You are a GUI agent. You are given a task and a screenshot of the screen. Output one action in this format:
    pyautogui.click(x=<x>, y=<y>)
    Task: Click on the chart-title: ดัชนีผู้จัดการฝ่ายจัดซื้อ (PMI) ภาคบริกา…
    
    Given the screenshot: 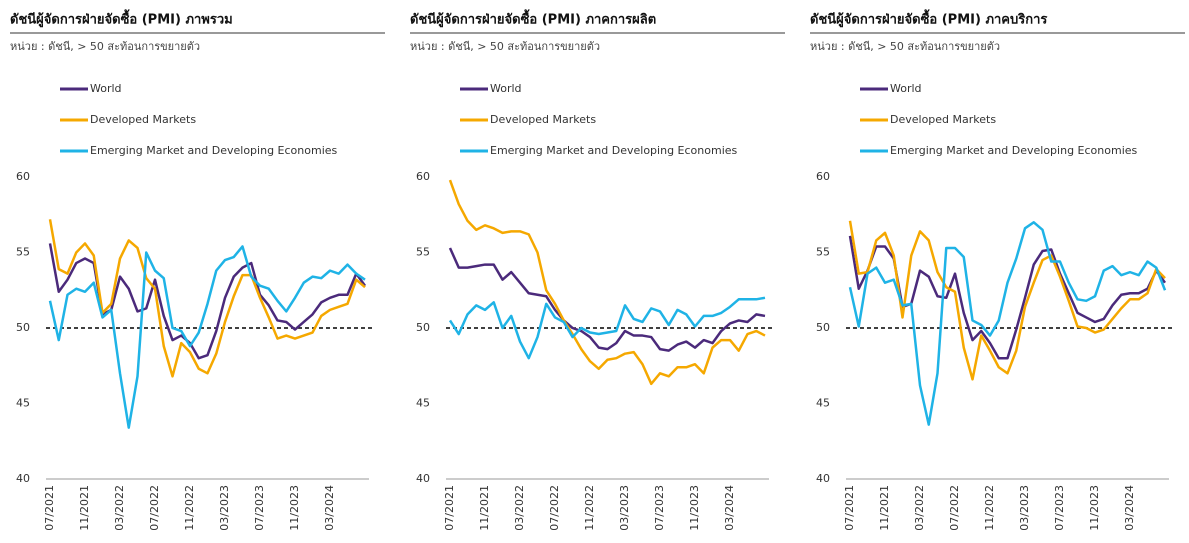 What is the action you would take?
    pyautogui.click(x=928, y=18)
    